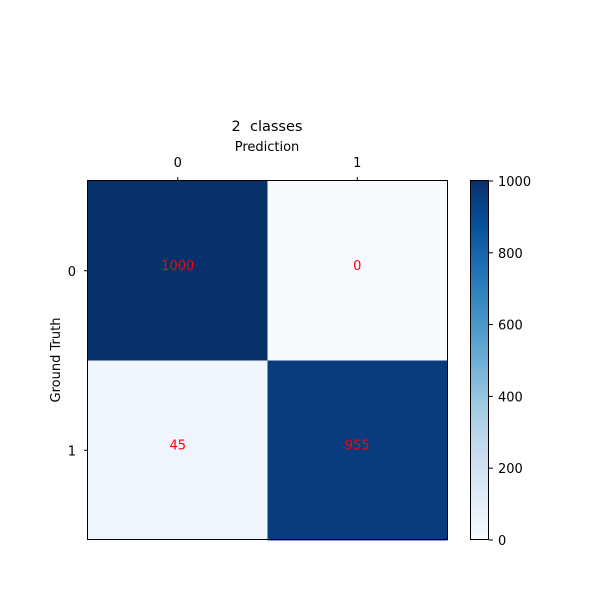 Image resolution: width=600 pixels, height=600 pixels. Describe the element at coordinates (479, 360) in the screenshot. I see `colorbar` at that location.